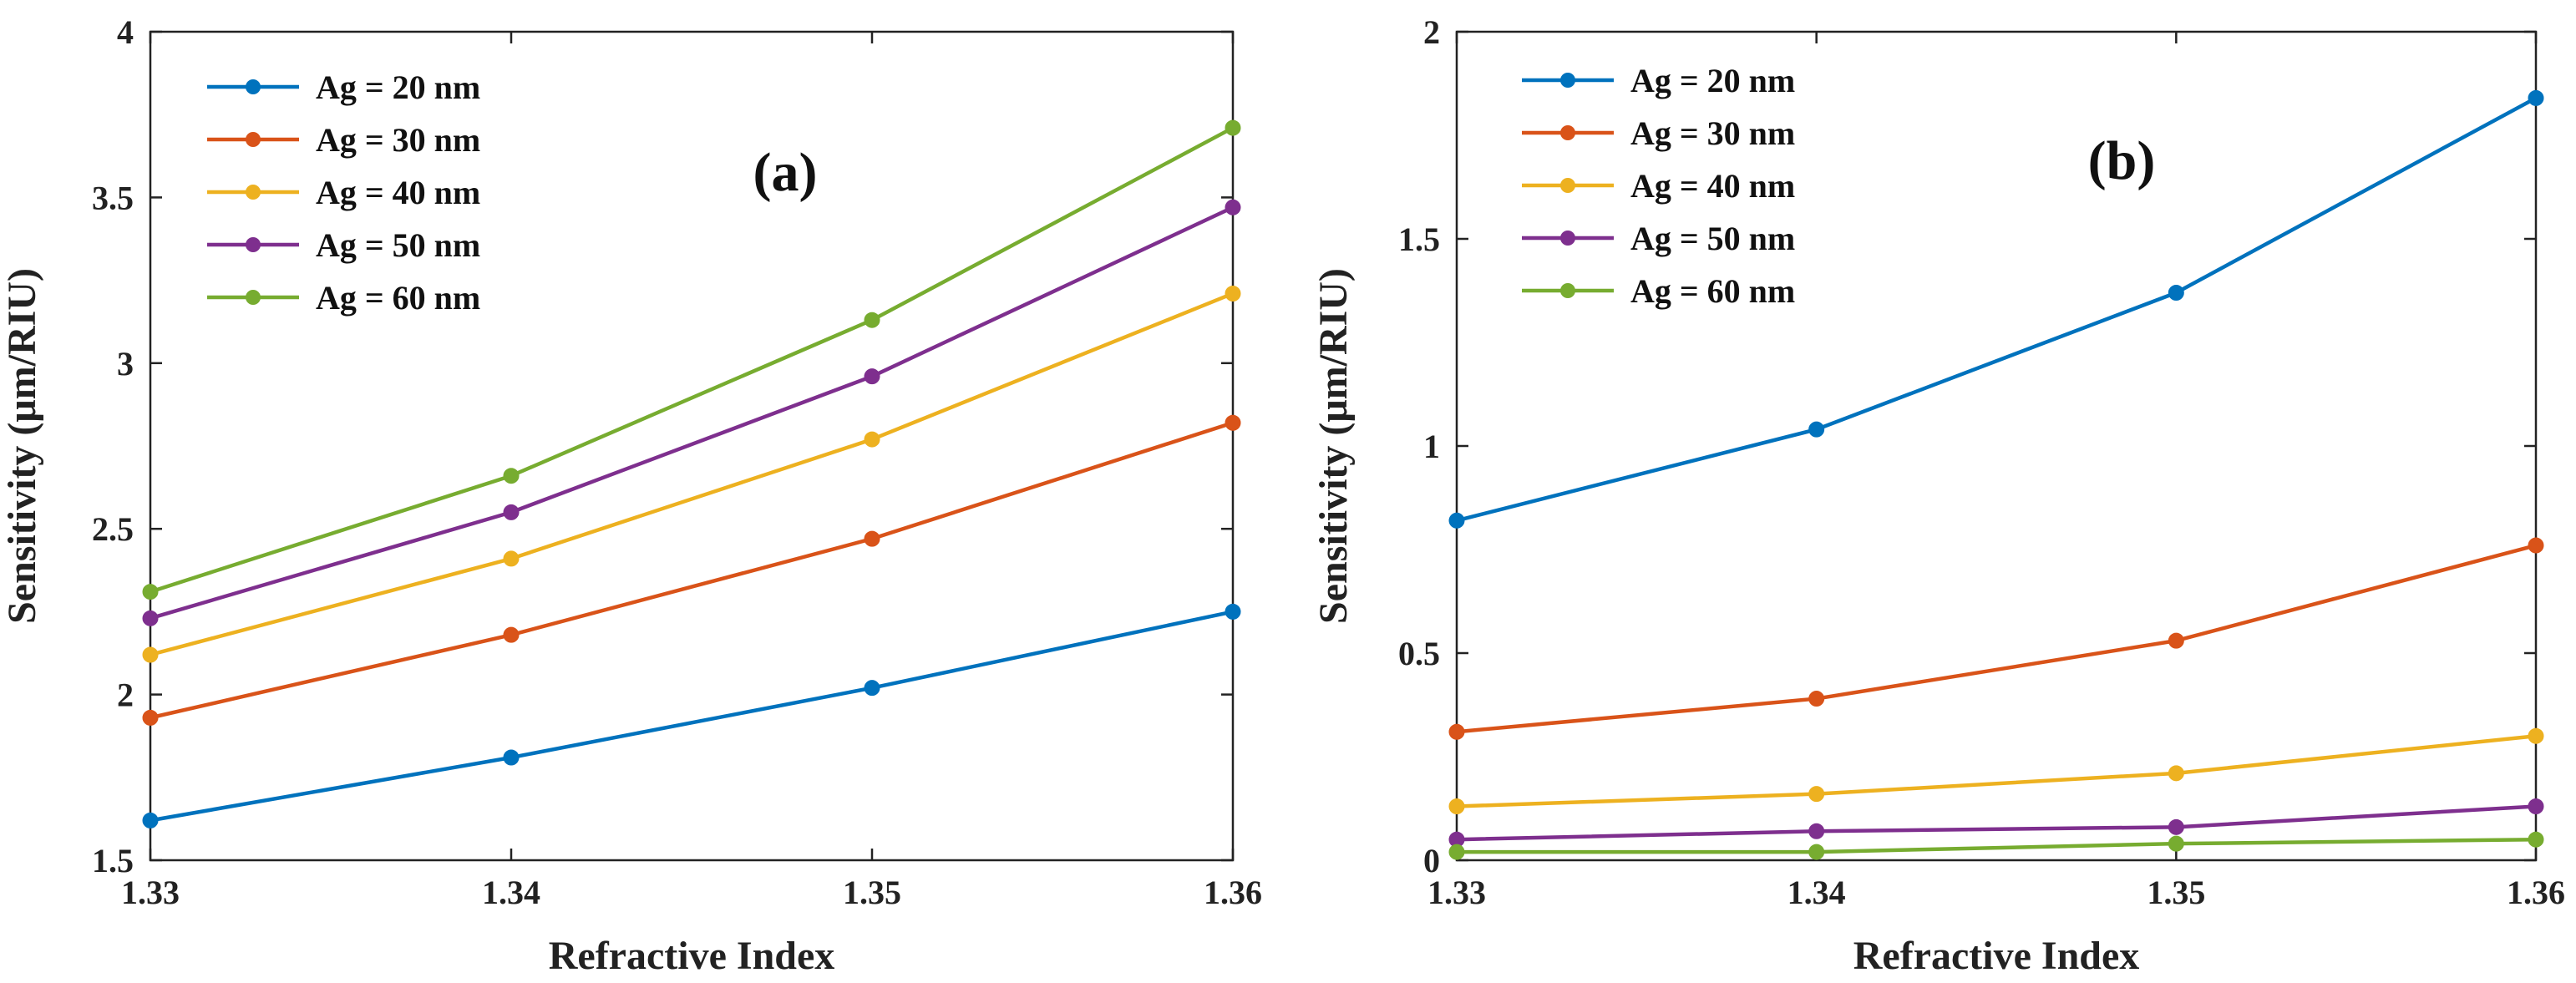 The image size is (2576, 983). Describe the element at coordinates (785, 172) in the screenshot. I see `panel-label: (a)` at that location.